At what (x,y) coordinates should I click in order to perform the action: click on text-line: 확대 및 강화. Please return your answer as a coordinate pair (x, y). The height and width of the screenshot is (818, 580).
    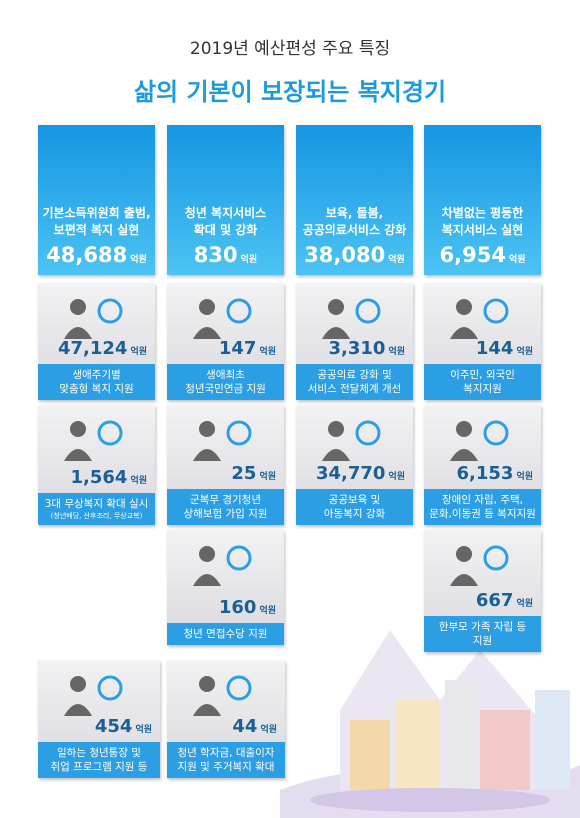
    Looking at the image, I should click on (225, 230).